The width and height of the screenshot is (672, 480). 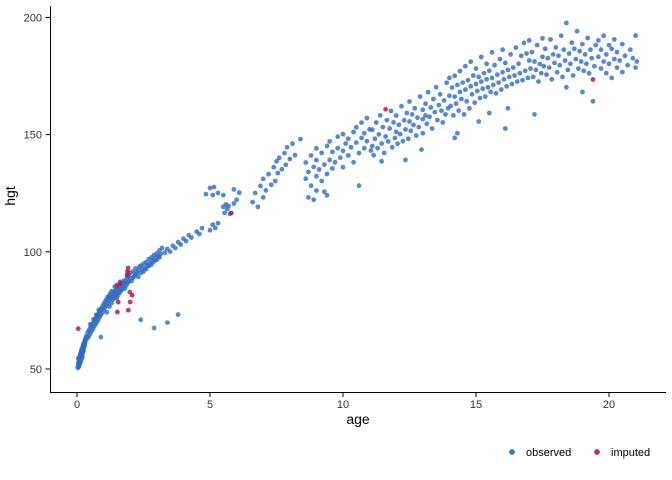 I want to click on x-axis-title: age, so click(x=358, y=419).